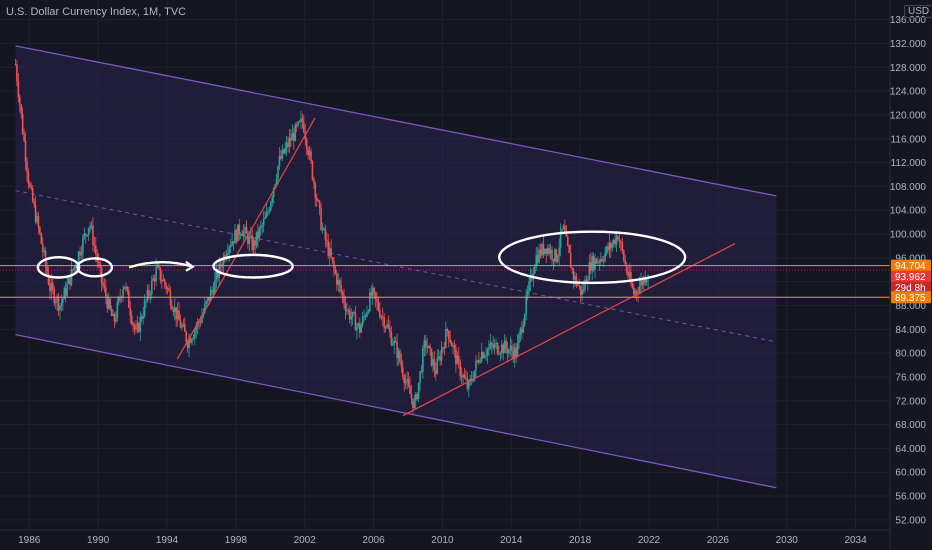  Describe the element at coordinates (96, 12) in the screenshot. I see `chart-title: U.S. Dollar Currency Index, 1M, TVC` at that location.